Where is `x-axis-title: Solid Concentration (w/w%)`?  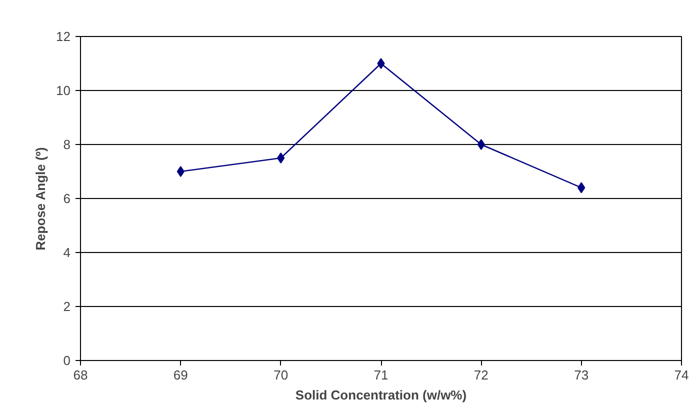
x-axis-title: Solid Concentration (w/w%) is located at coordinates (381, 395).